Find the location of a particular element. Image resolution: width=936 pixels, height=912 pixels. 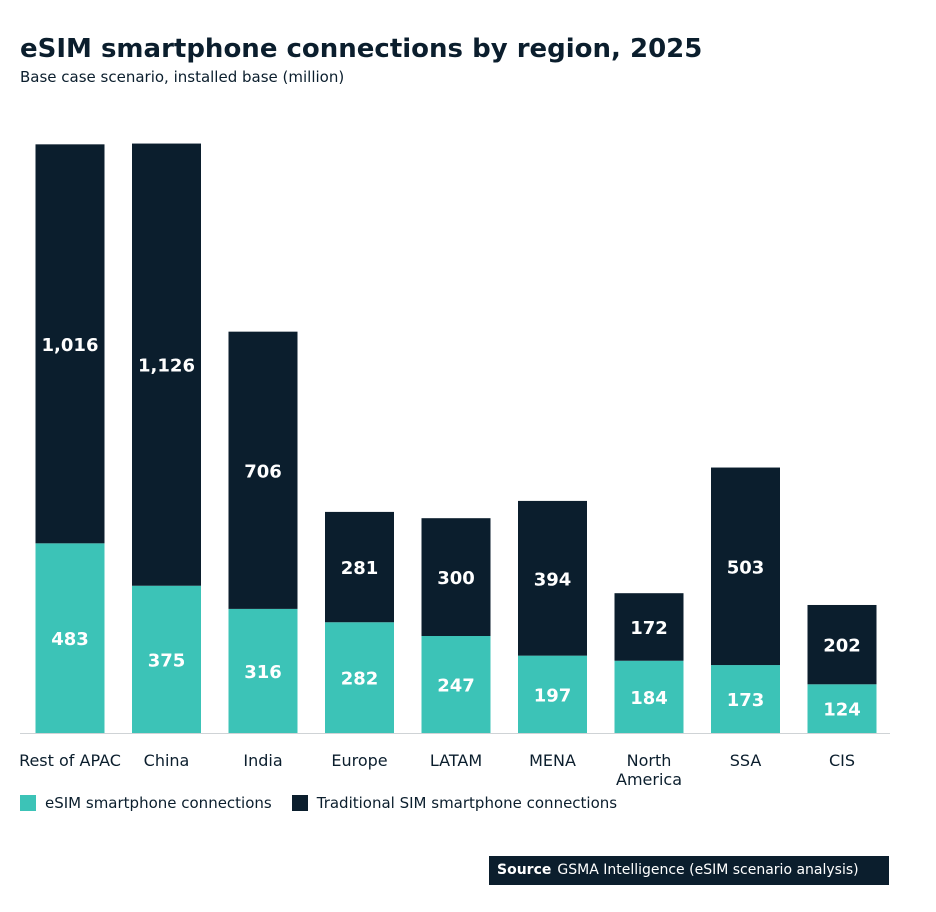

value-label-traditional-2: 706 is located at coordinates (263, 471).